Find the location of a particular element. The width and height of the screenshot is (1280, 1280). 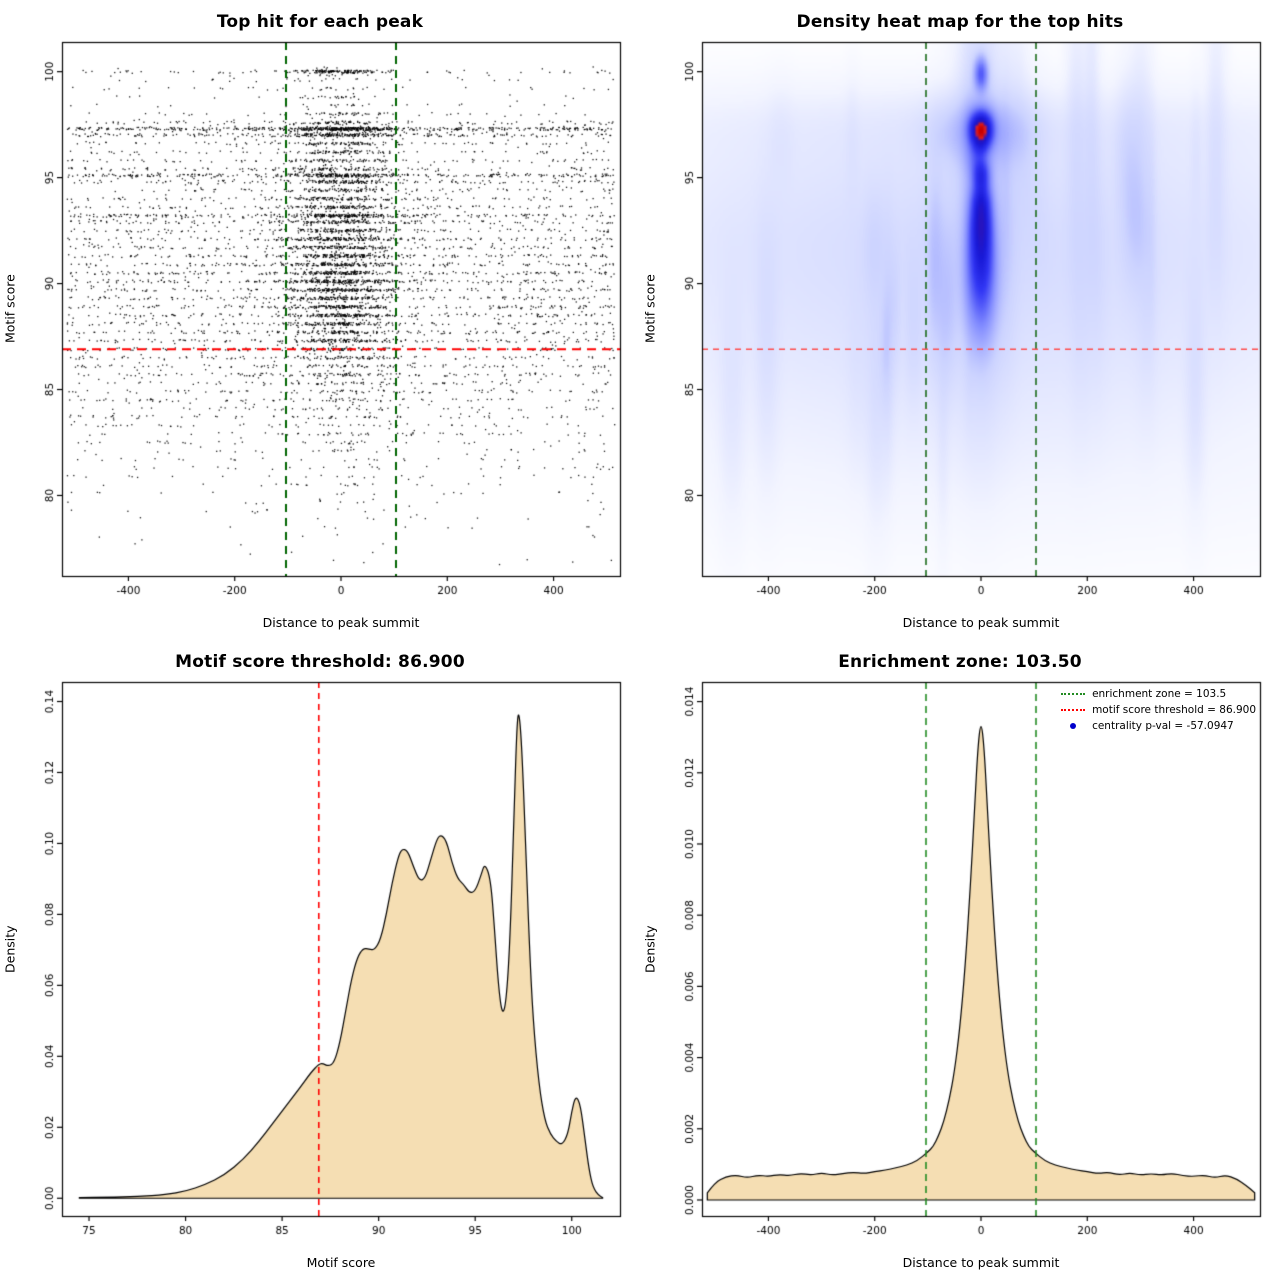

legend-item-motif-threshold: motif score threshold = 86.900 is located at coordinates (1158, 710).